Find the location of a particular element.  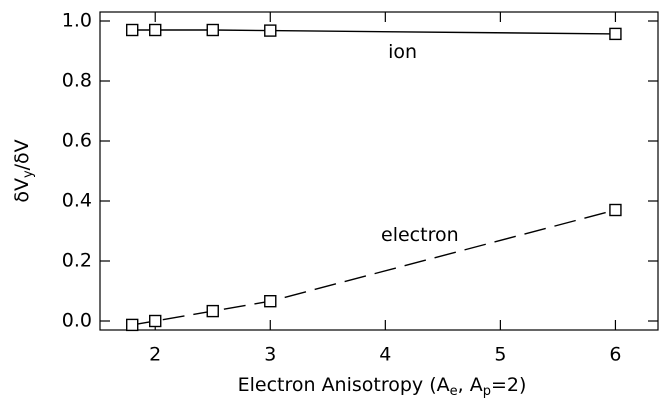

x-tick-label: 6 is located at coordinates (615, 355).